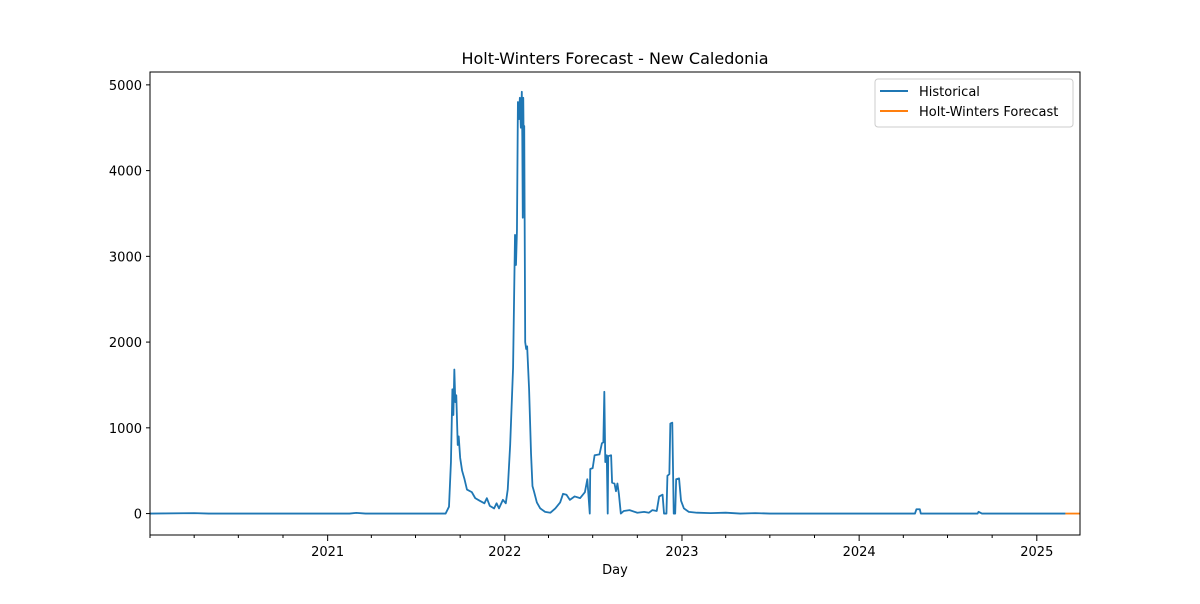 Image resolution: width=1200 pixels, height=604 pixels. I want to click on legend: Historical Holt-Winters Forecast, so click(974, 103).